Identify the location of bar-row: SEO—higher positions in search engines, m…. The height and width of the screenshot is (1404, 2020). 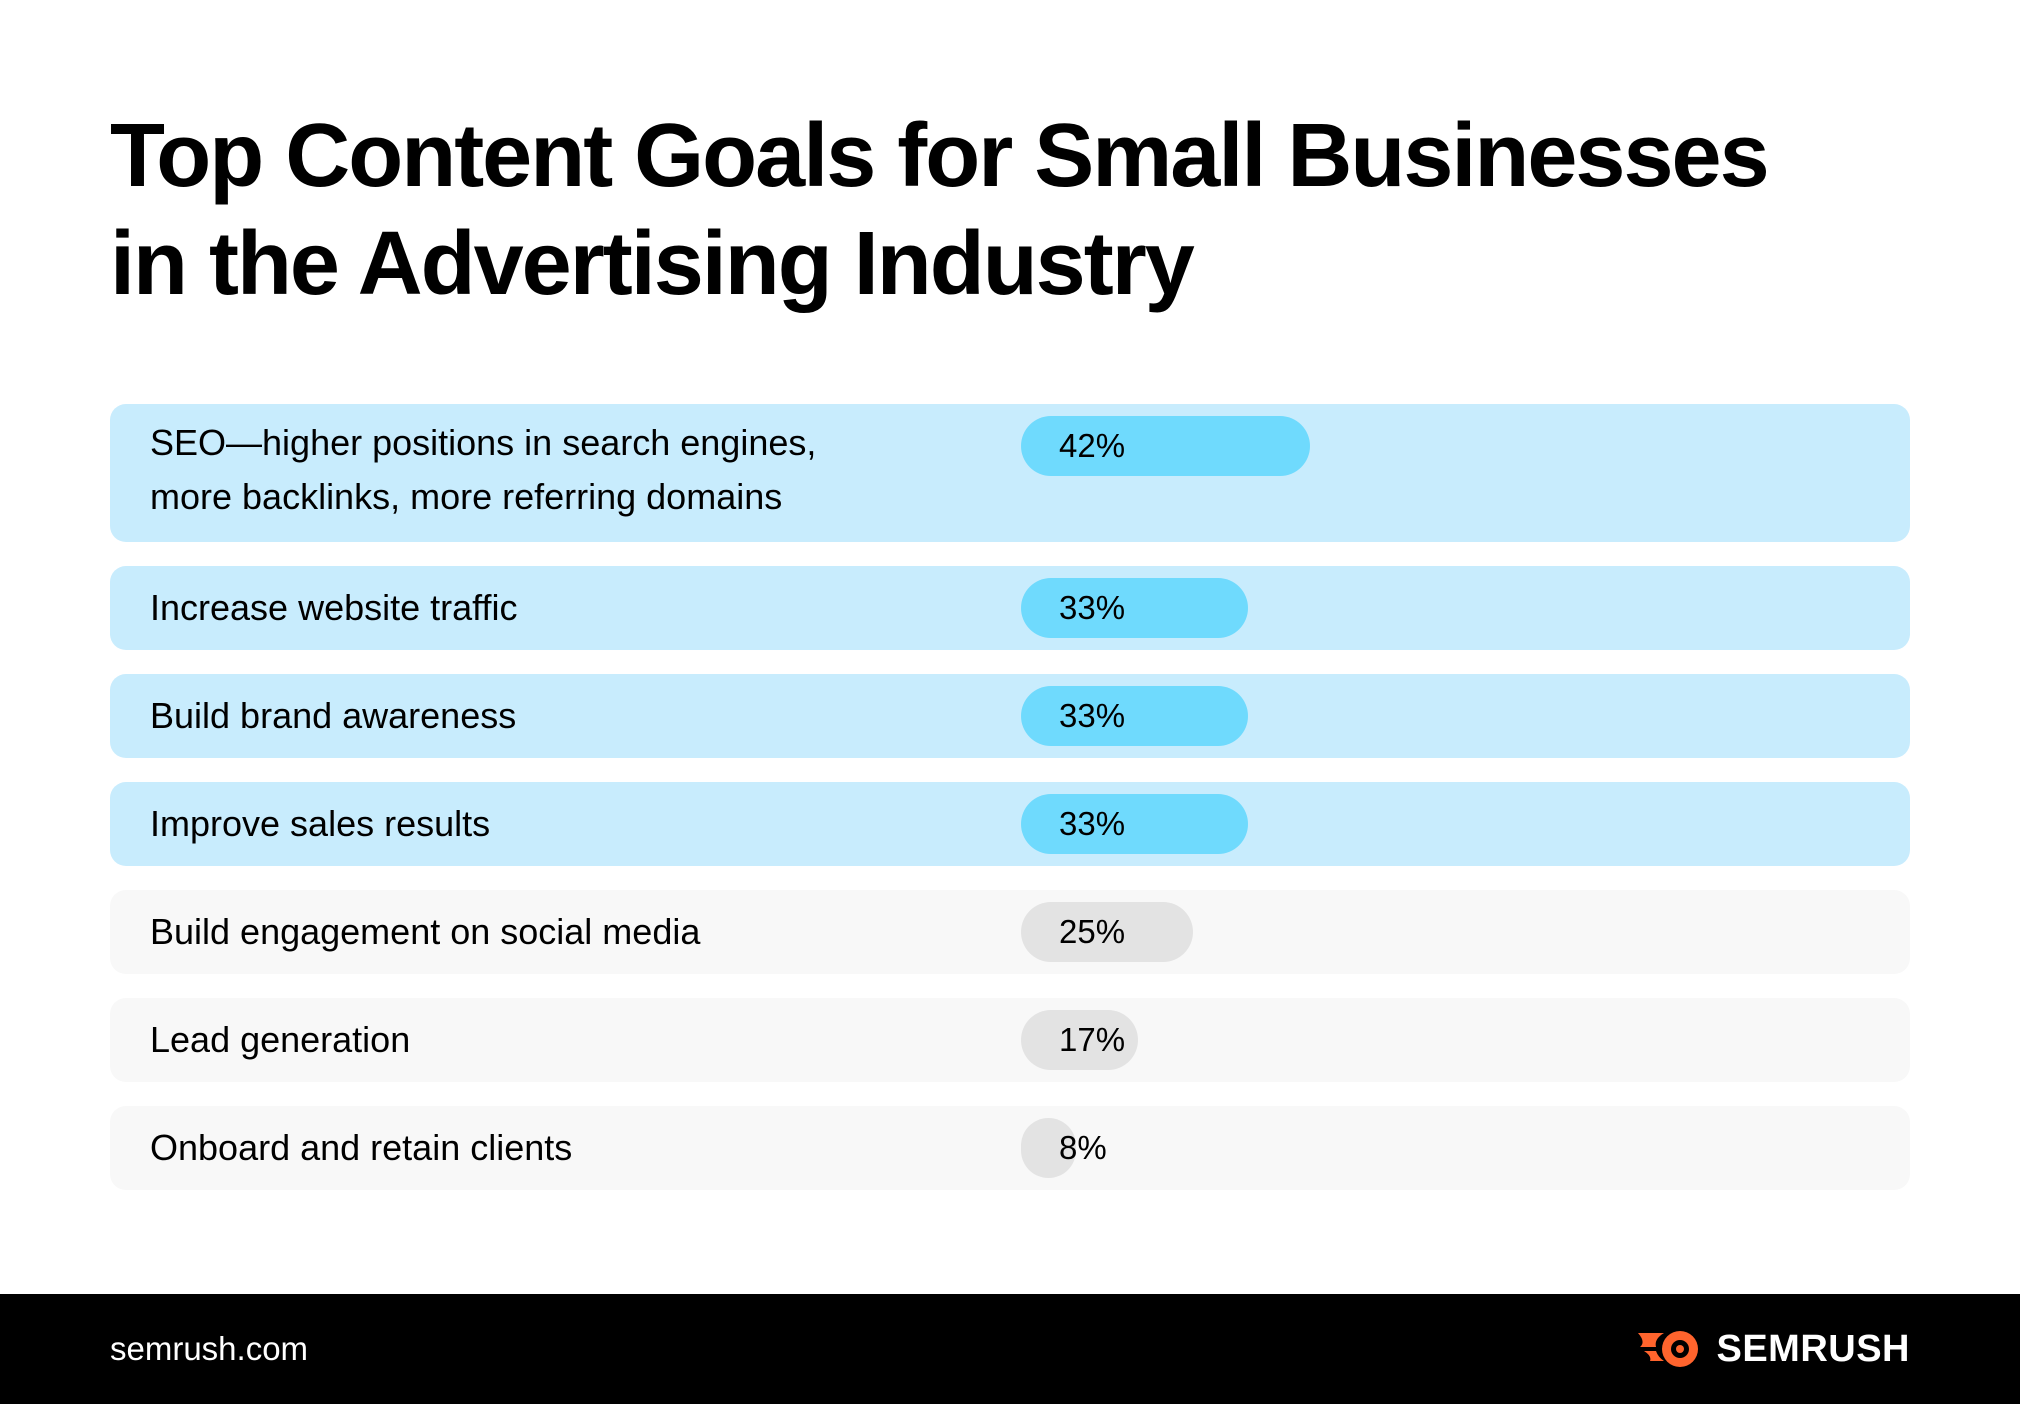
(1010, 473).